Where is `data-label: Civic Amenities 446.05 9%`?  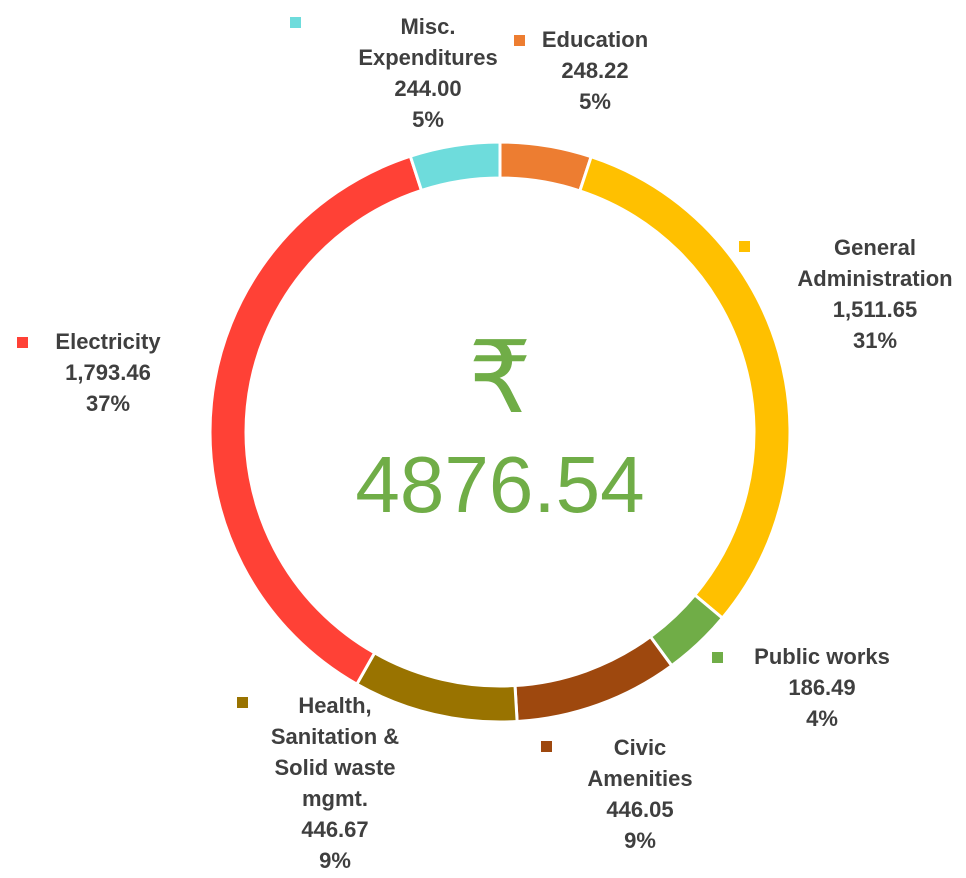
data-label: Civic Amenities 446.05 9% is located at coordinates (640, 794).